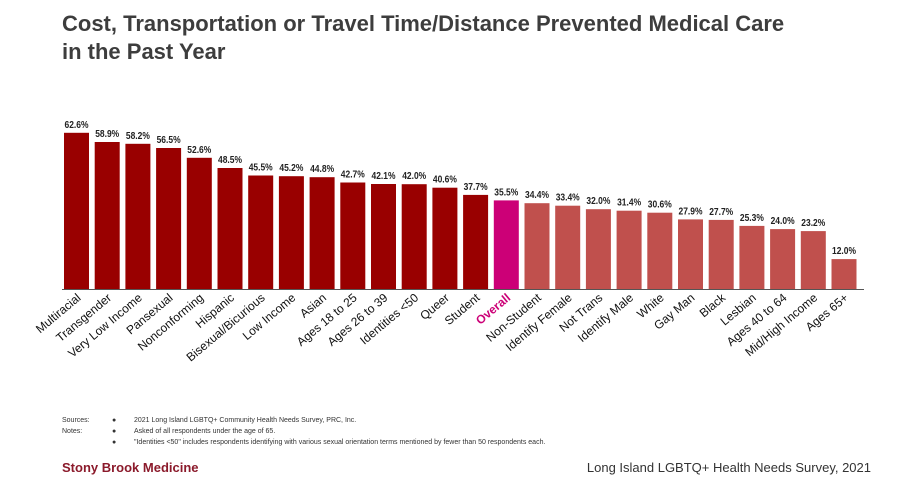 The width and height of the screenshot is (903, 487). I want to click on data-label: 27.9%, so click(691, 211).